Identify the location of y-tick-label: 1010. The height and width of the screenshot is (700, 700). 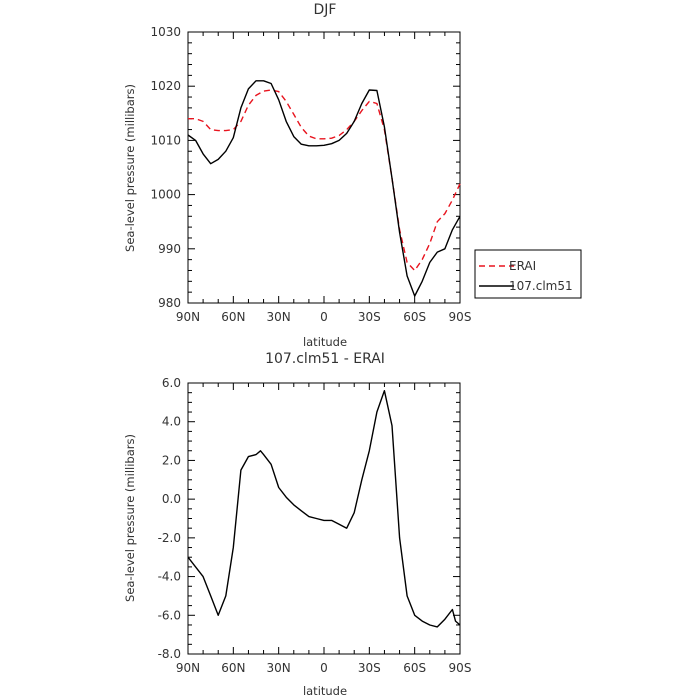
(165, 140).